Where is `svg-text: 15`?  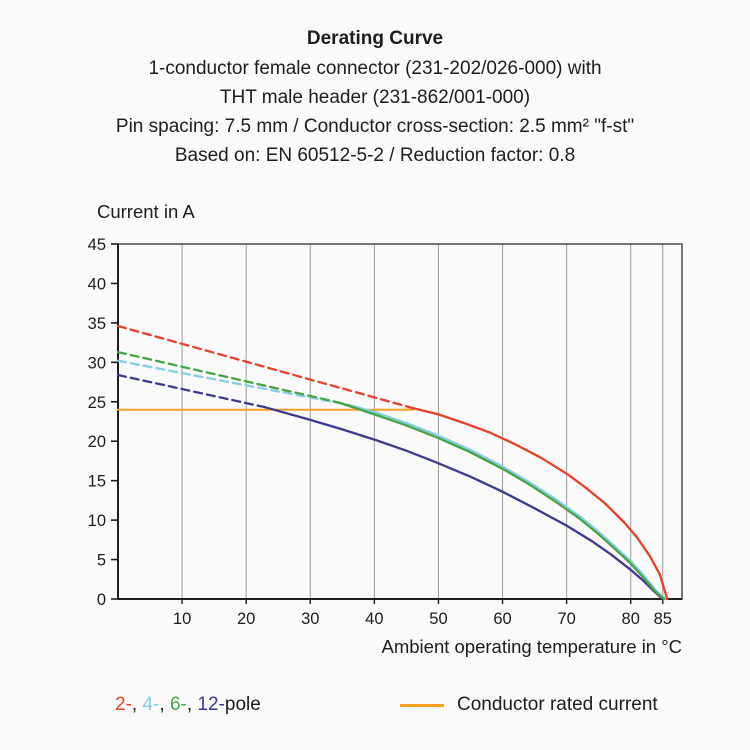
svg-text: 15 is located at coordinates (97, 482).